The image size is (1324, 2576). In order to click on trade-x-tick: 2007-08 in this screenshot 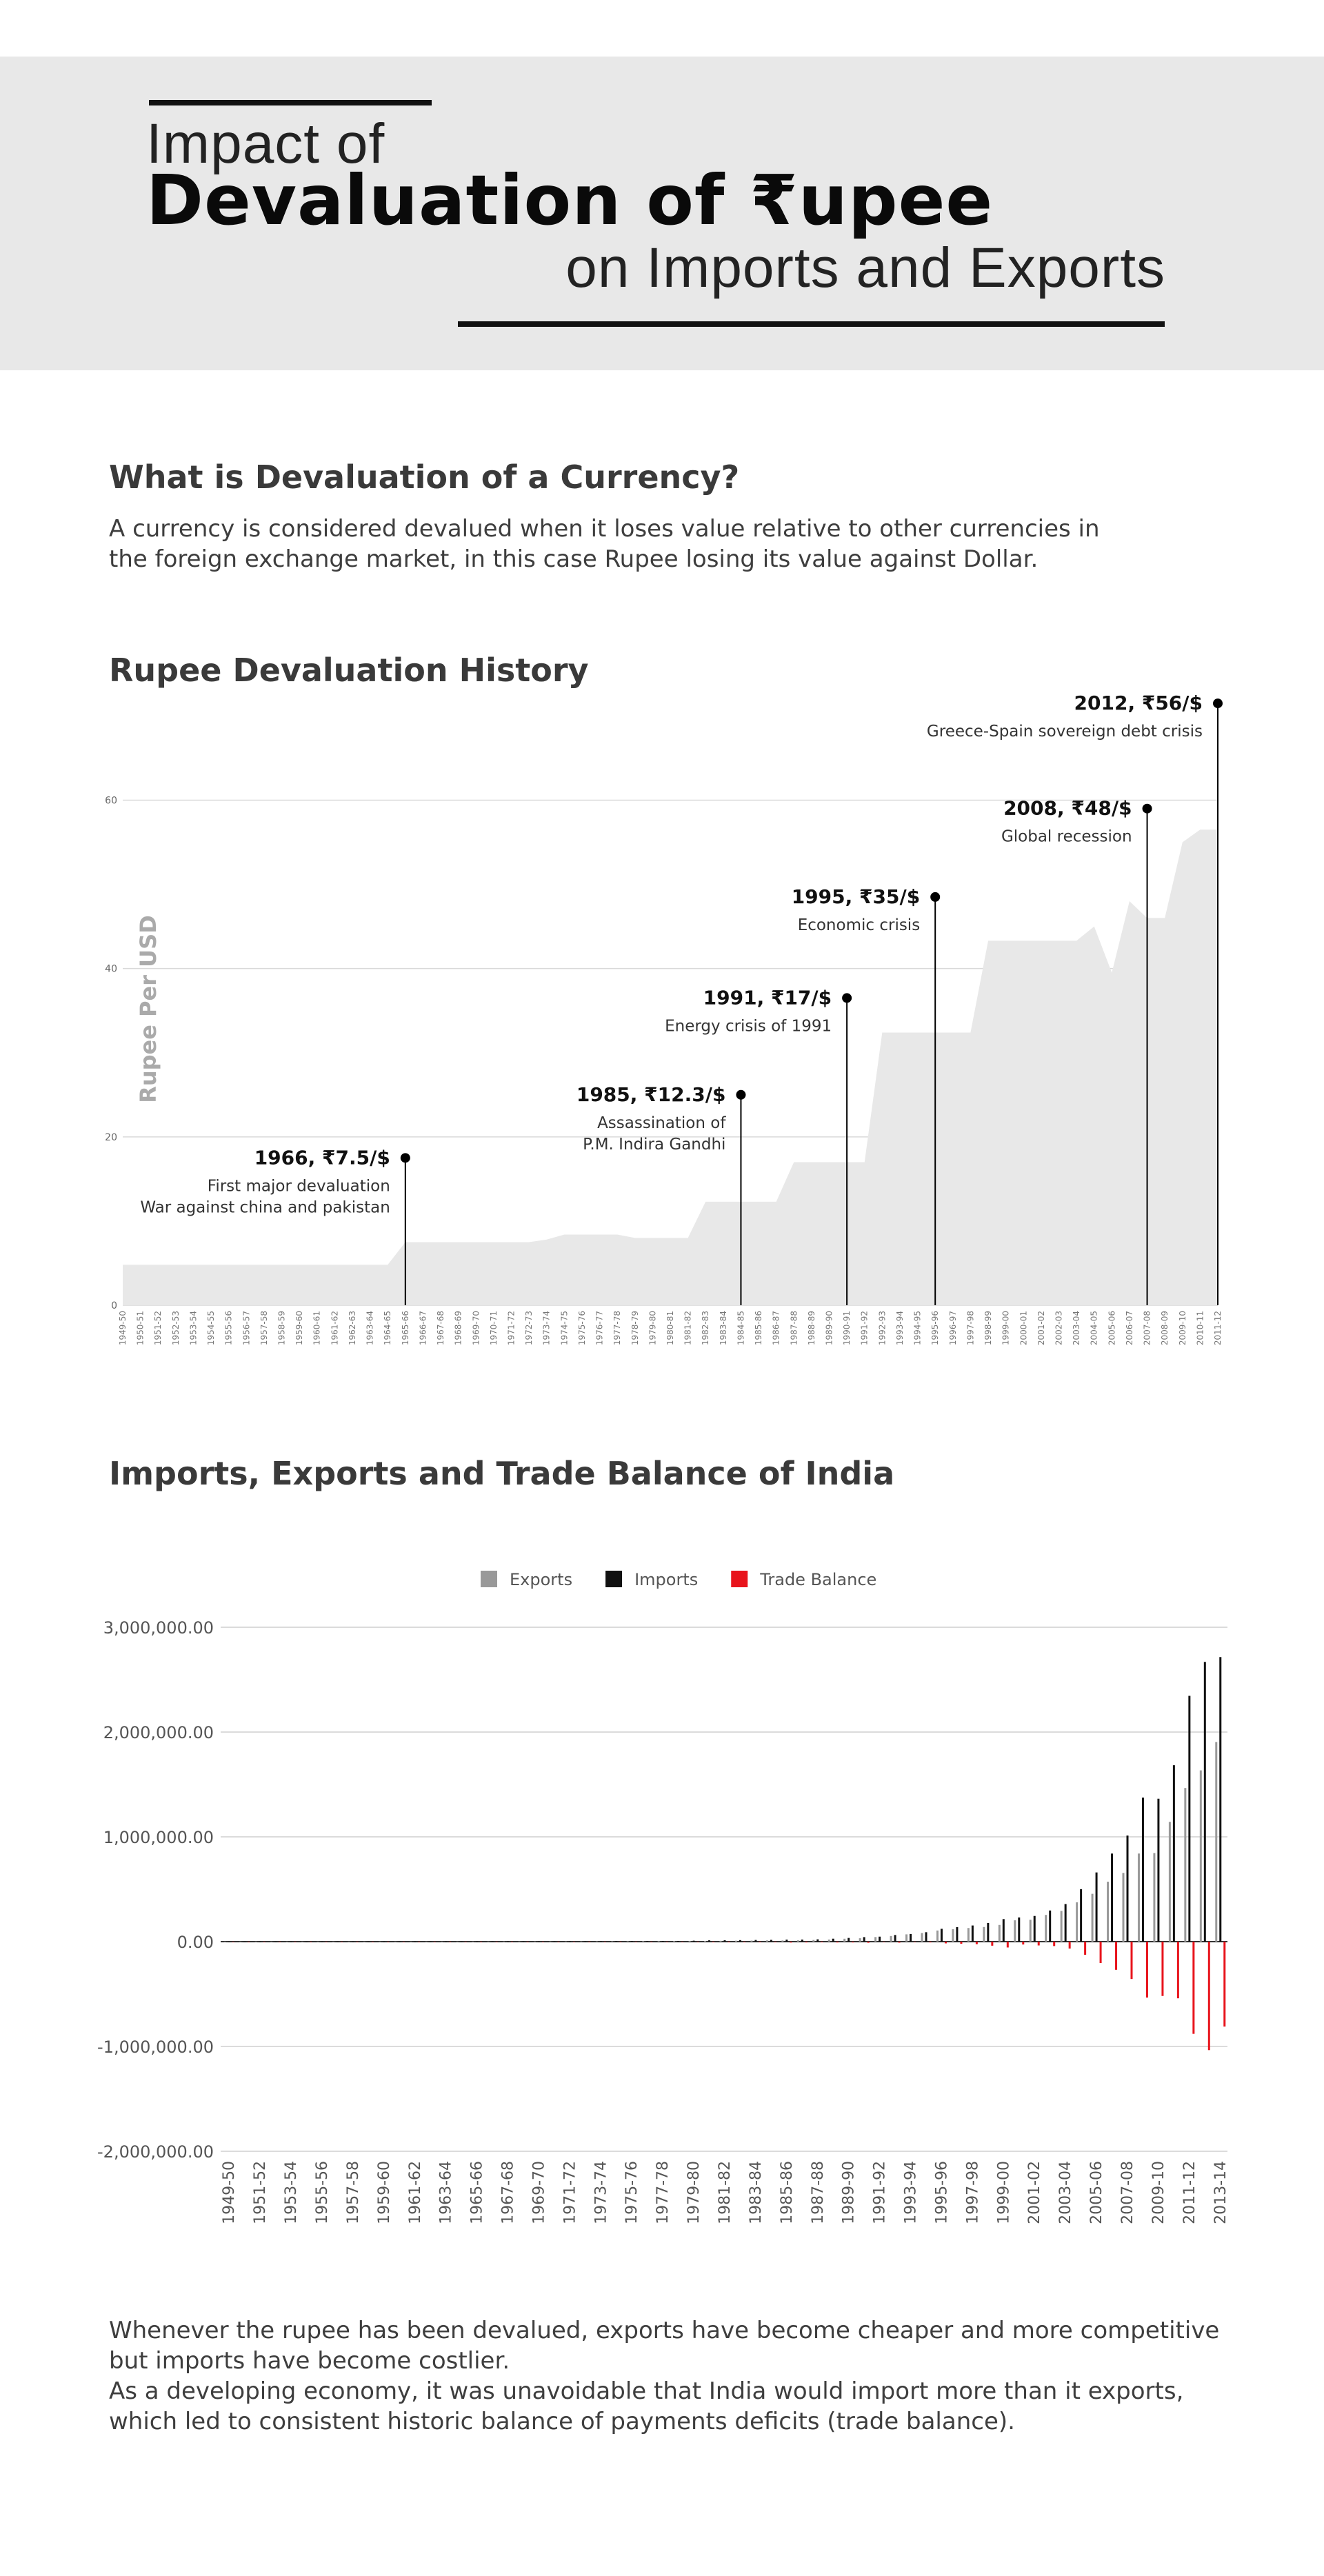, I will do `click(1127, 2192)`.